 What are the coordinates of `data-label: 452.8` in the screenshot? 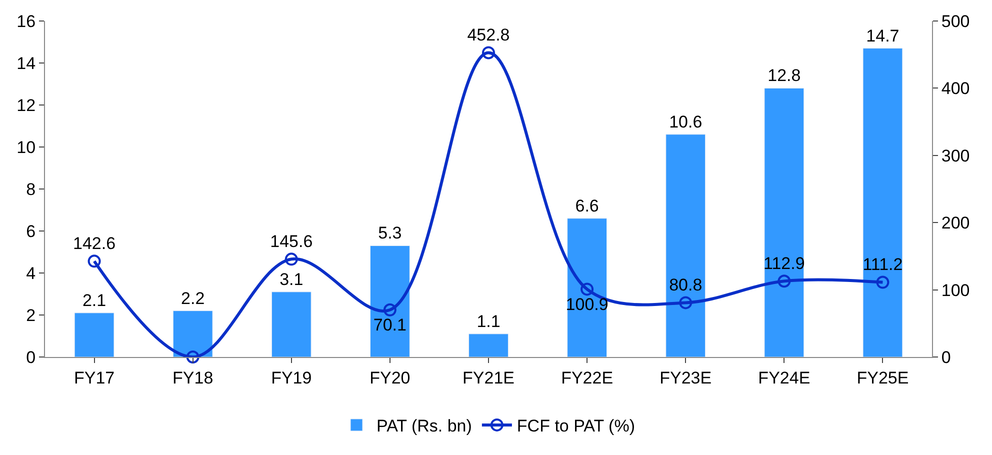 It's located at (488, 35).